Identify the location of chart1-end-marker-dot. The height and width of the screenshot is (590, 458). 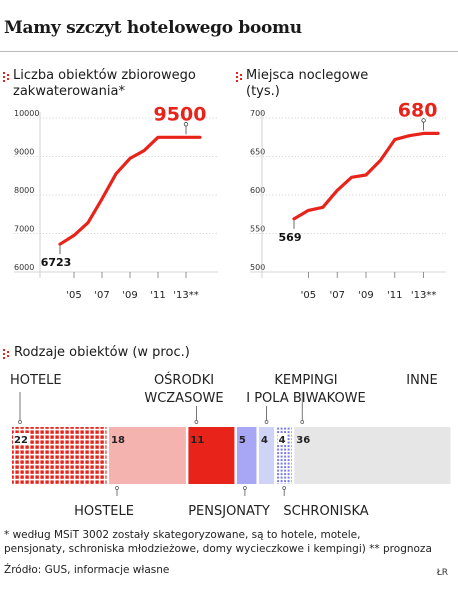
(186, 124).